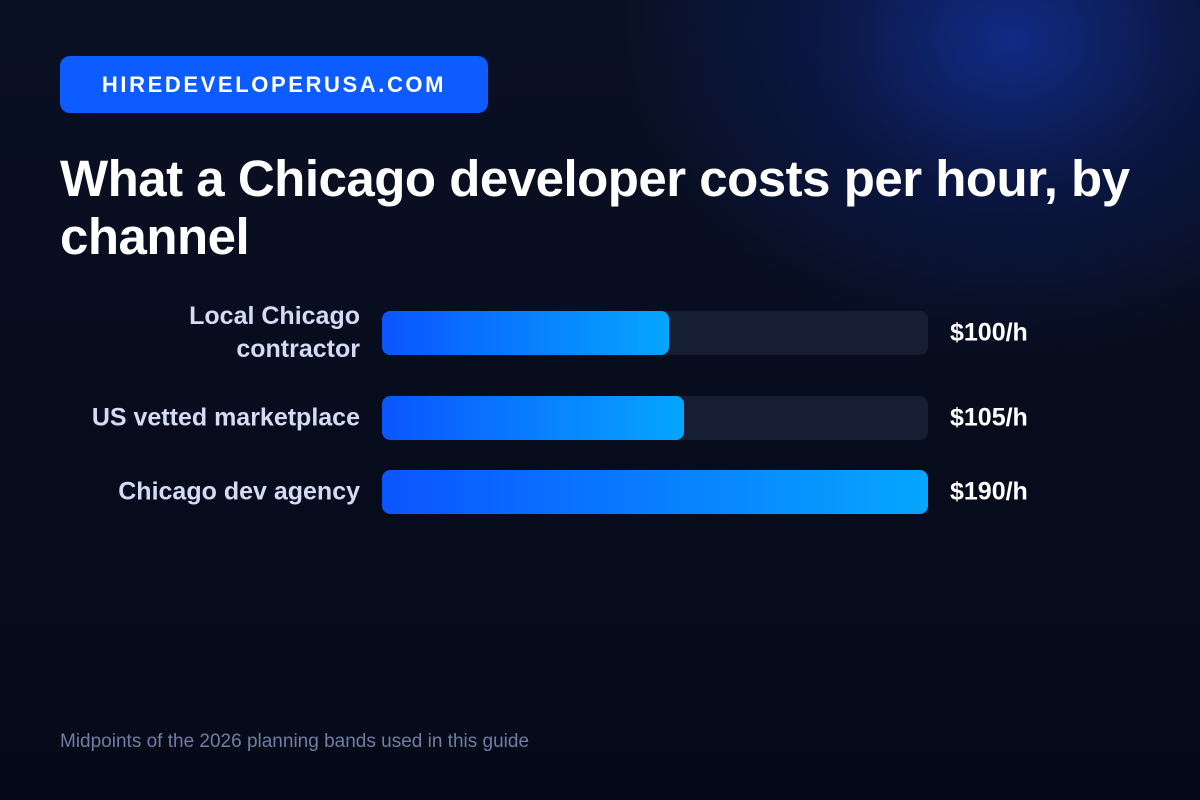 This screenshot has width=1200, height=800. I want to click on bar-value-label: $190/h, so click(989, 491).